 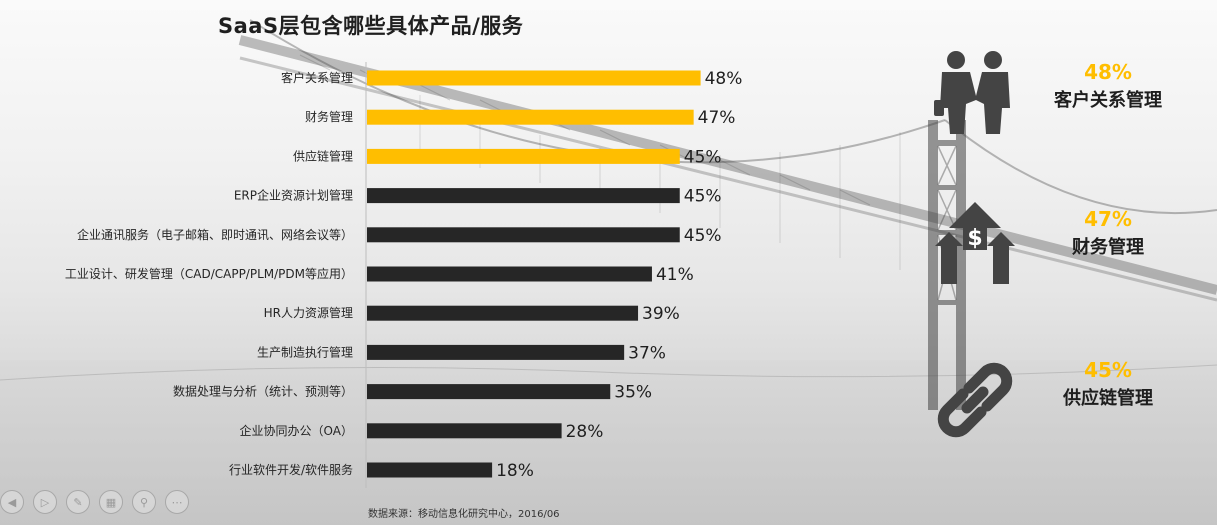 I want to click on source-note: 数据来源：移动信息化研究中心，2016/06, so click(x=464, y=514).